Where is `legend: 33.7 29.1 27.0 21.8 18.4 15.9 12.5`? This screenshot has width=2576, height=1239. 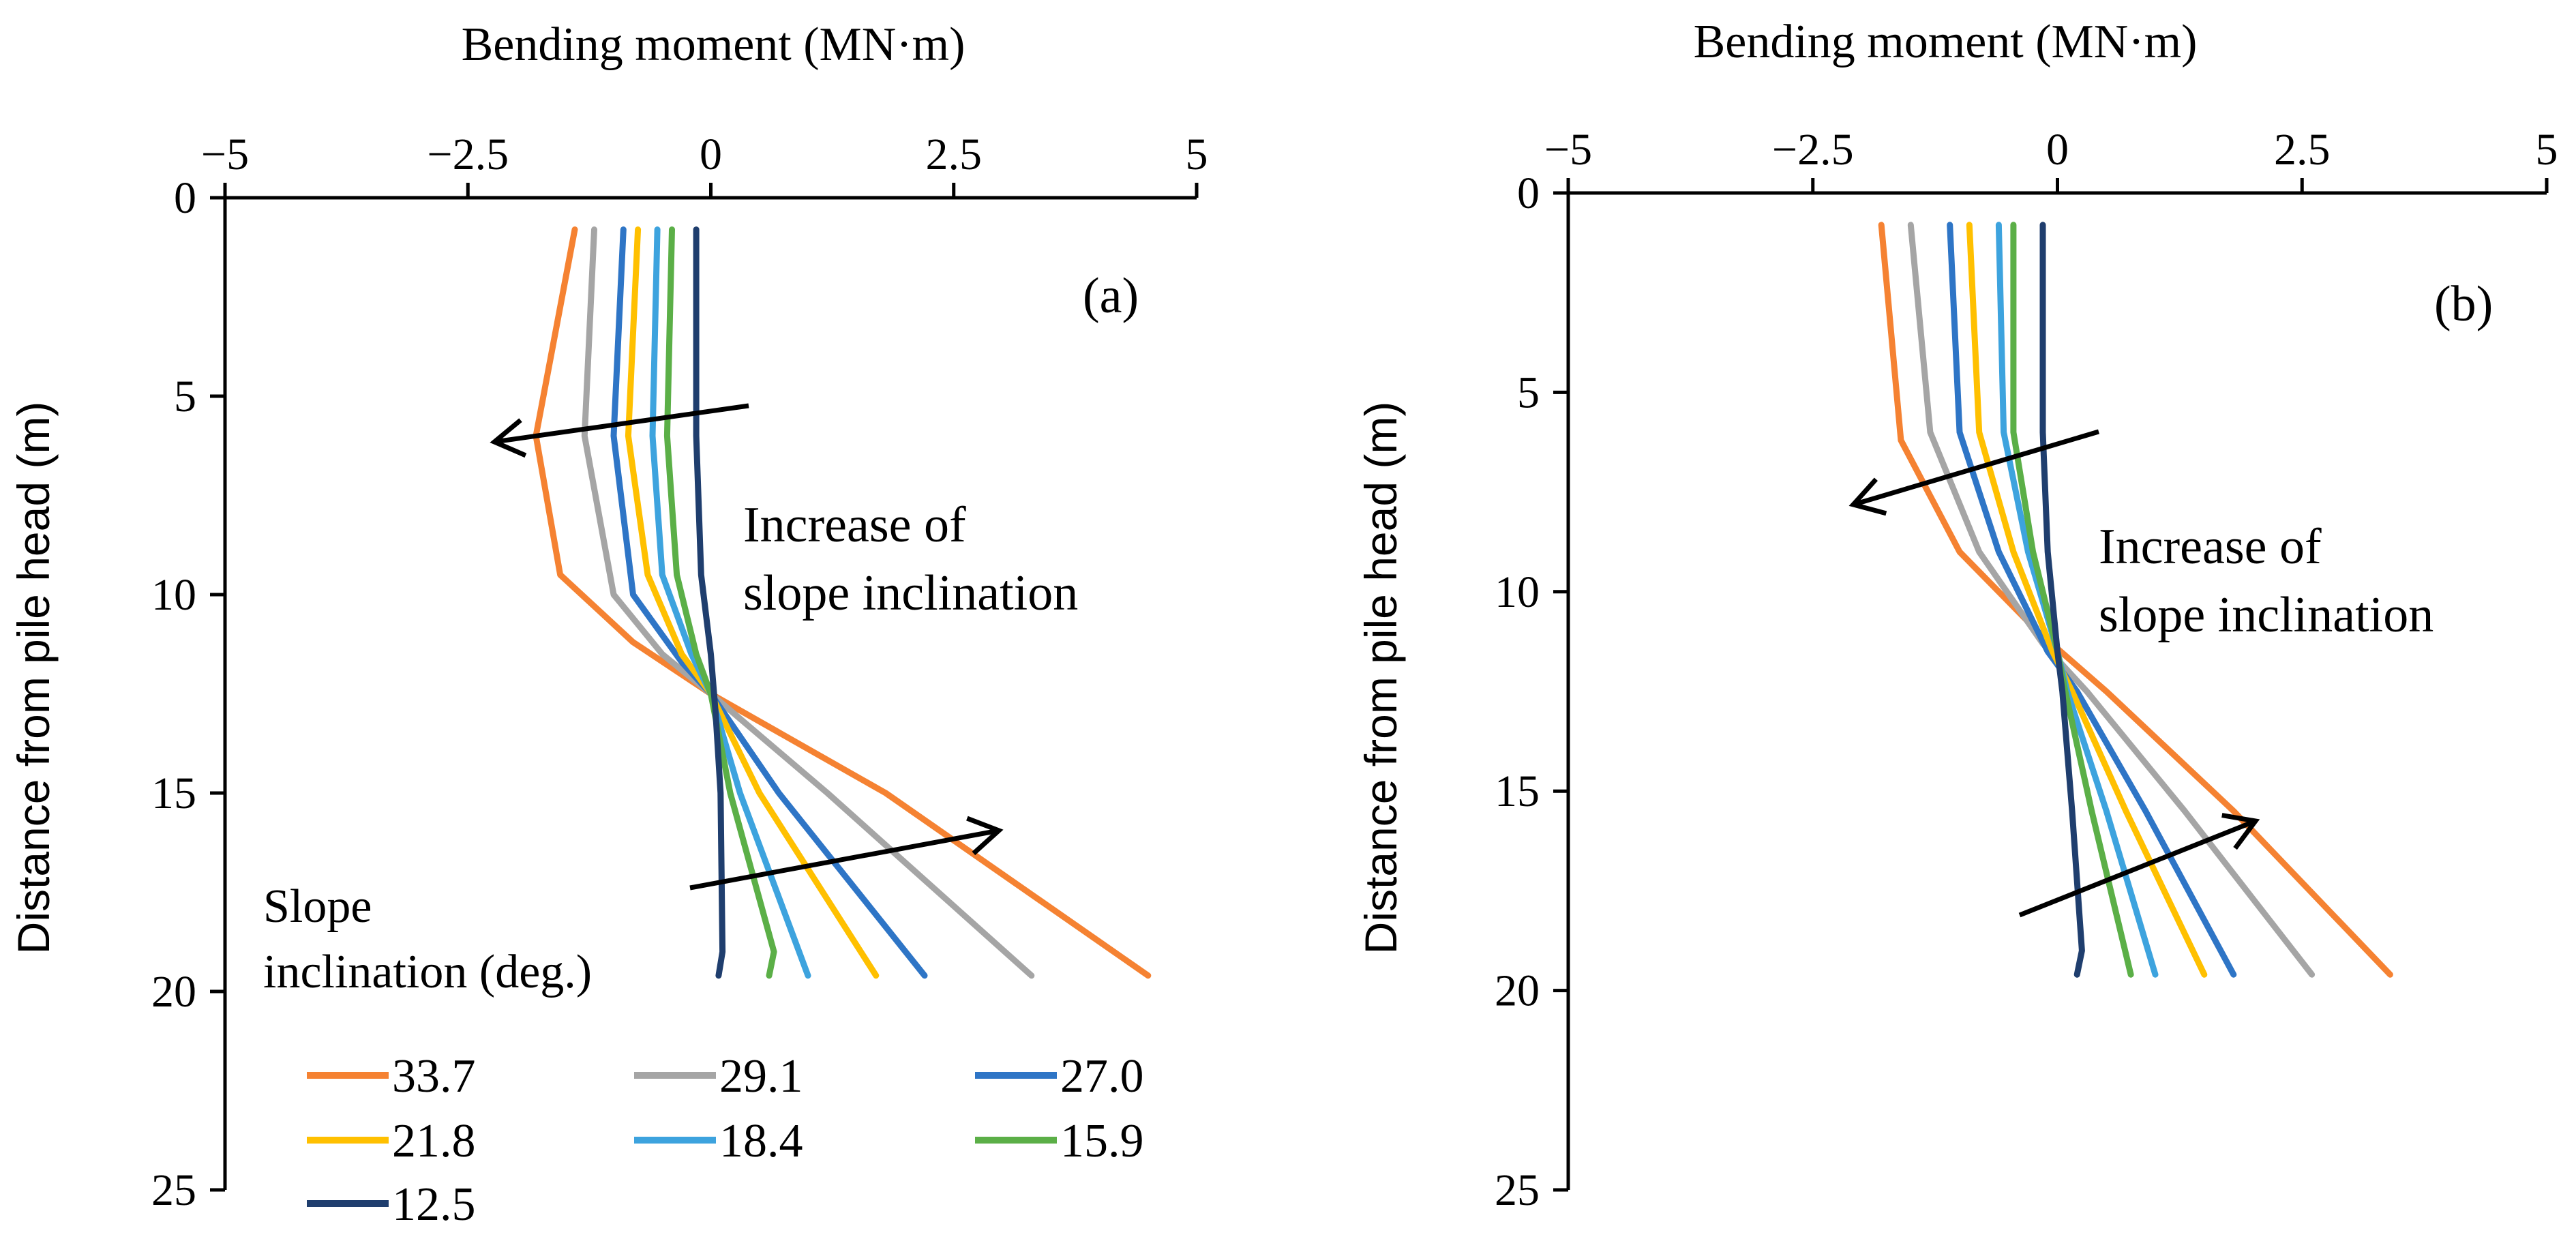 legend: 33.7 29.1 27.0 21.8 18.4 15.9 12.5 is located at coordinates (725, 1140).